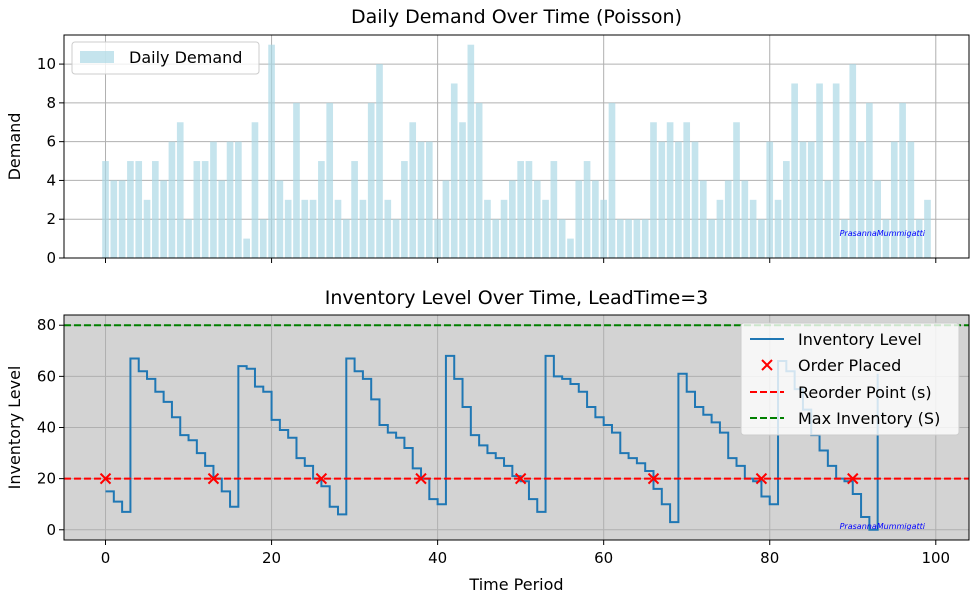  I want to click on inventory-y-tick-label: 0, so click(51, 530).